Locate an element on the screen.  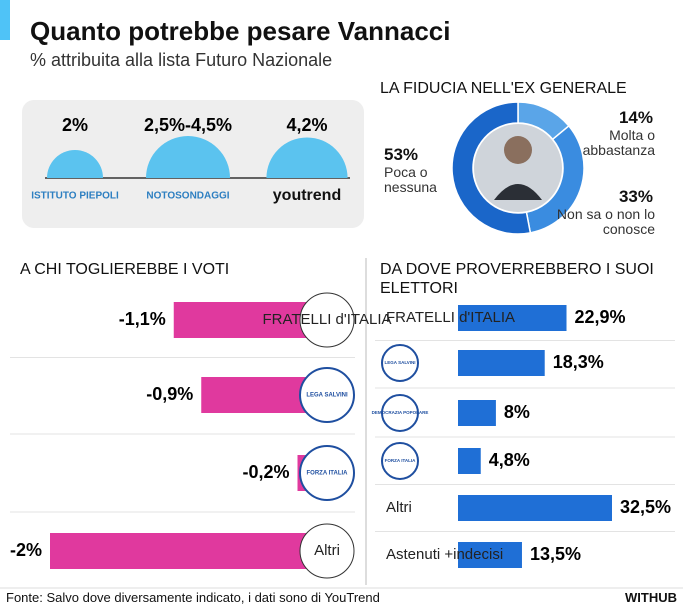
logo-text: DEMOCRAZIA POPOLARE is located at coordinates (400, 412).